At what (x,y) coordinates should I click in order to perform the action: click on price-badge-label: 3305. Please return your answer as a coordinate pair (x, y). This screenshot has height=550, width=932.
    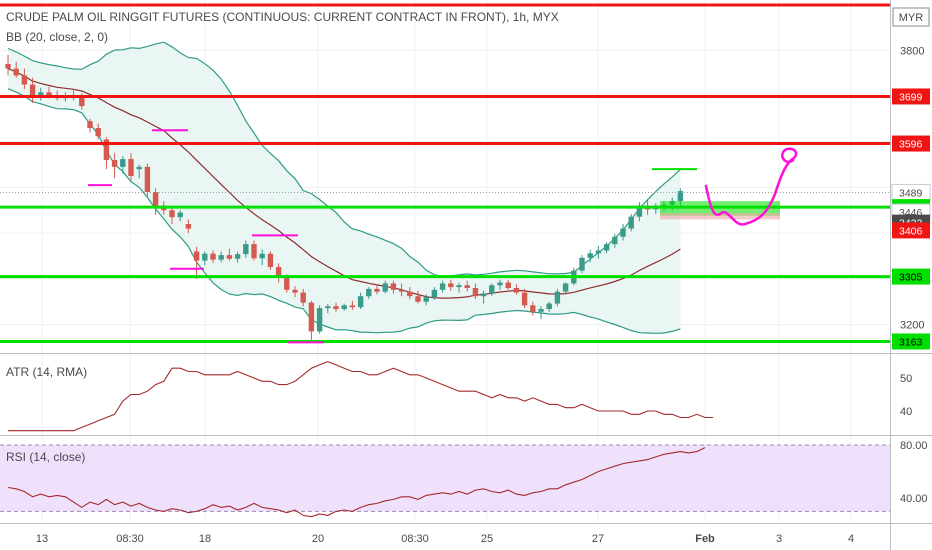
    Looking at the image, I should click on (911, 278).